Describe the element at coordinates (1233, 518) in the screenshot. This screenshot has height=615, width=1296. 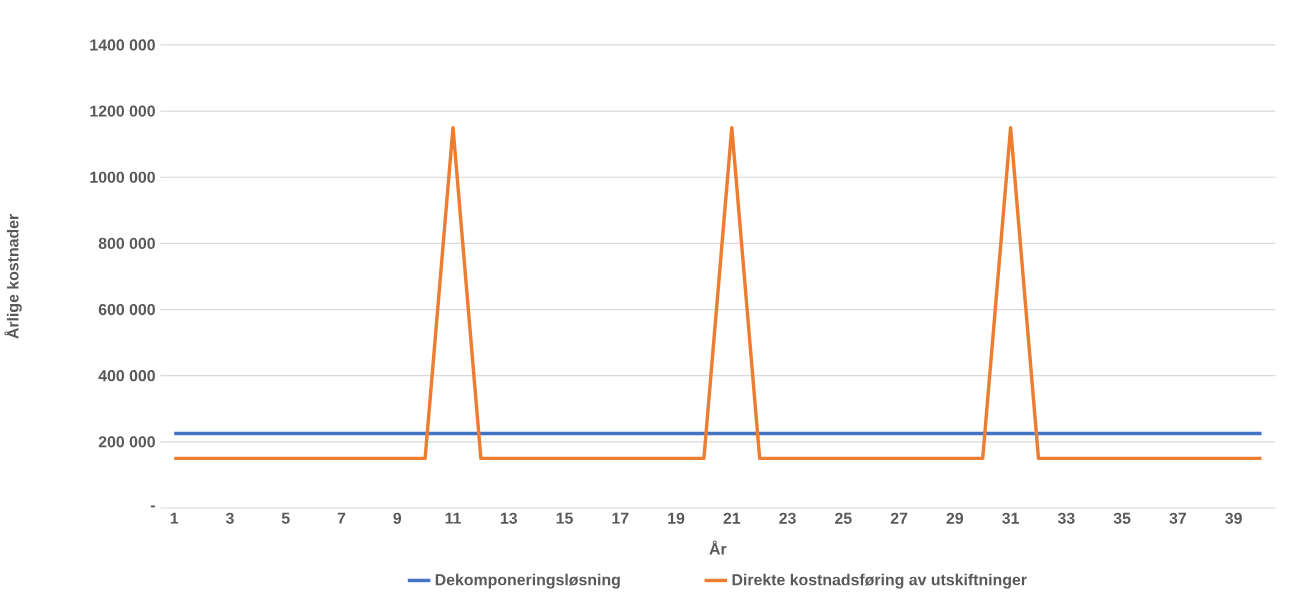
I see `x-tick-label: 39` at that location.